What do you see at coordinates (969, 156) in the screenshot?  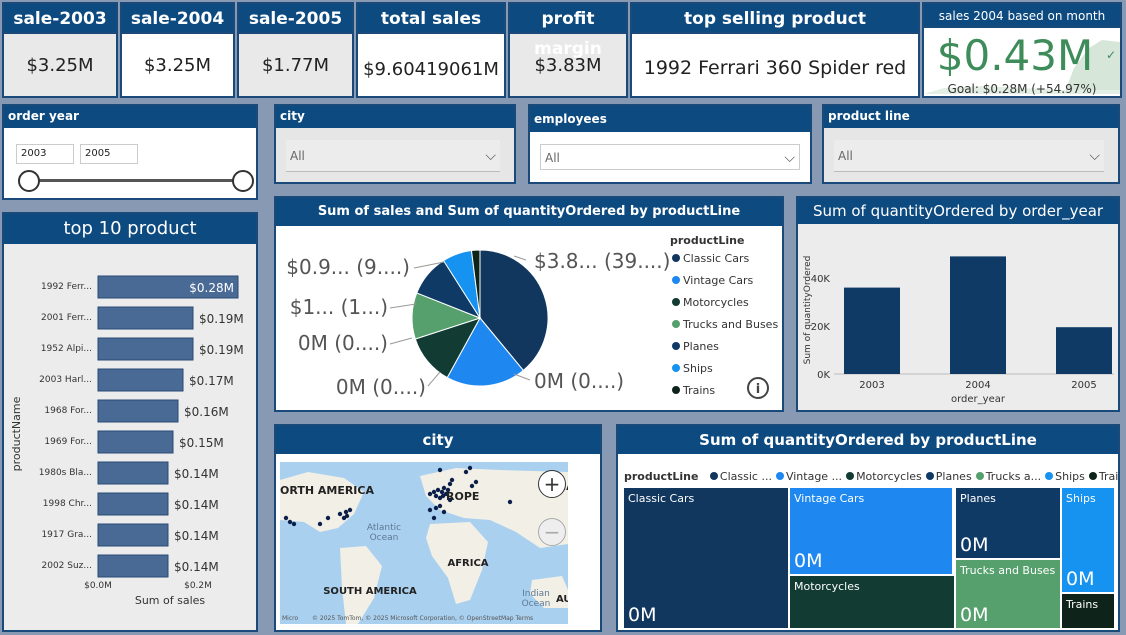 I see `product-line-dropdown: All ⌵` at bounding box center [969, 156].